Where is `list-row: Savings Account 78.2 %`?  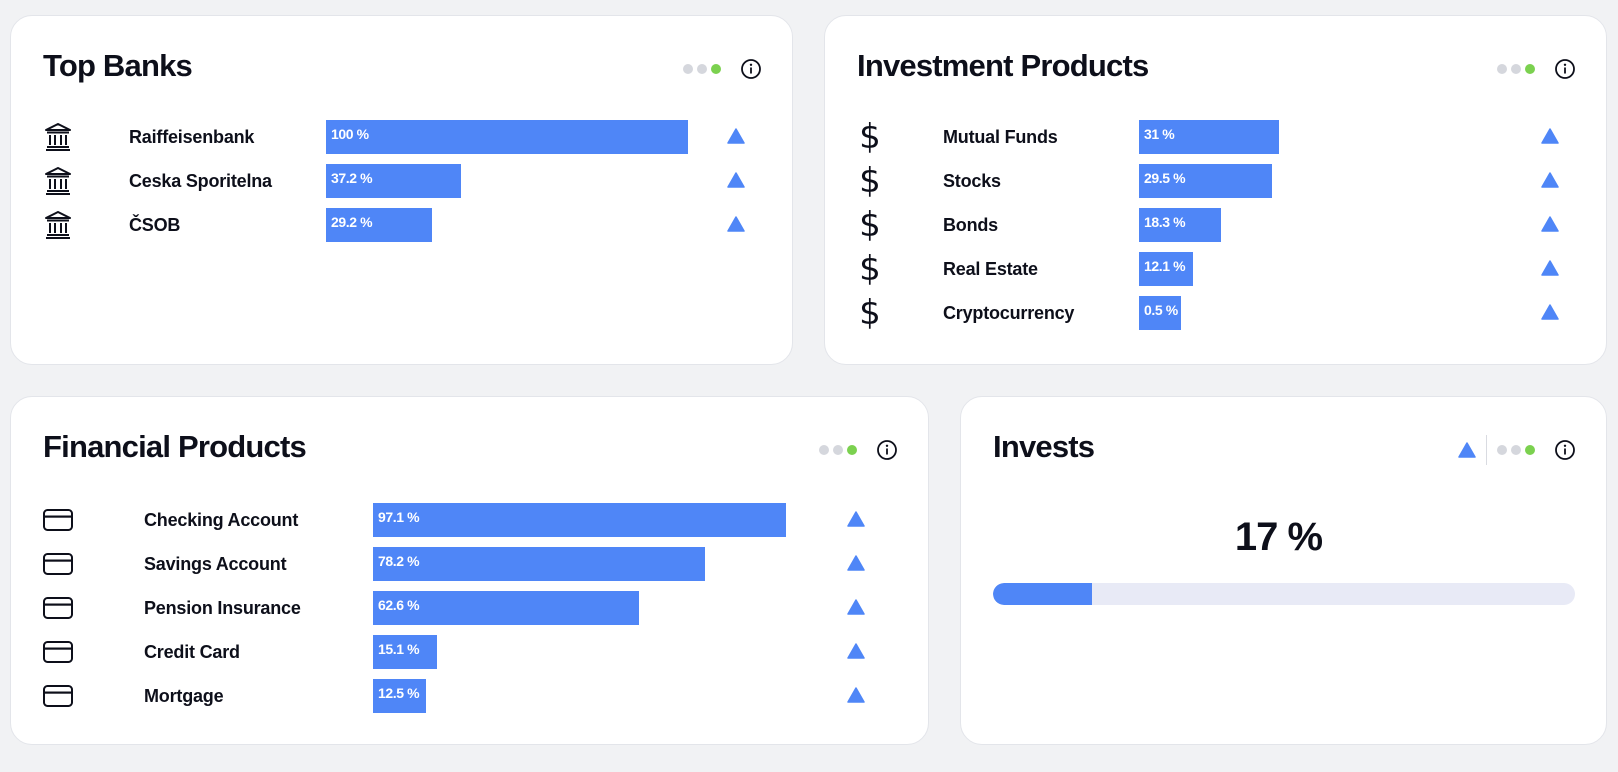
list-row: Savings Account 78.2 % is located at coordinates (469, 564).